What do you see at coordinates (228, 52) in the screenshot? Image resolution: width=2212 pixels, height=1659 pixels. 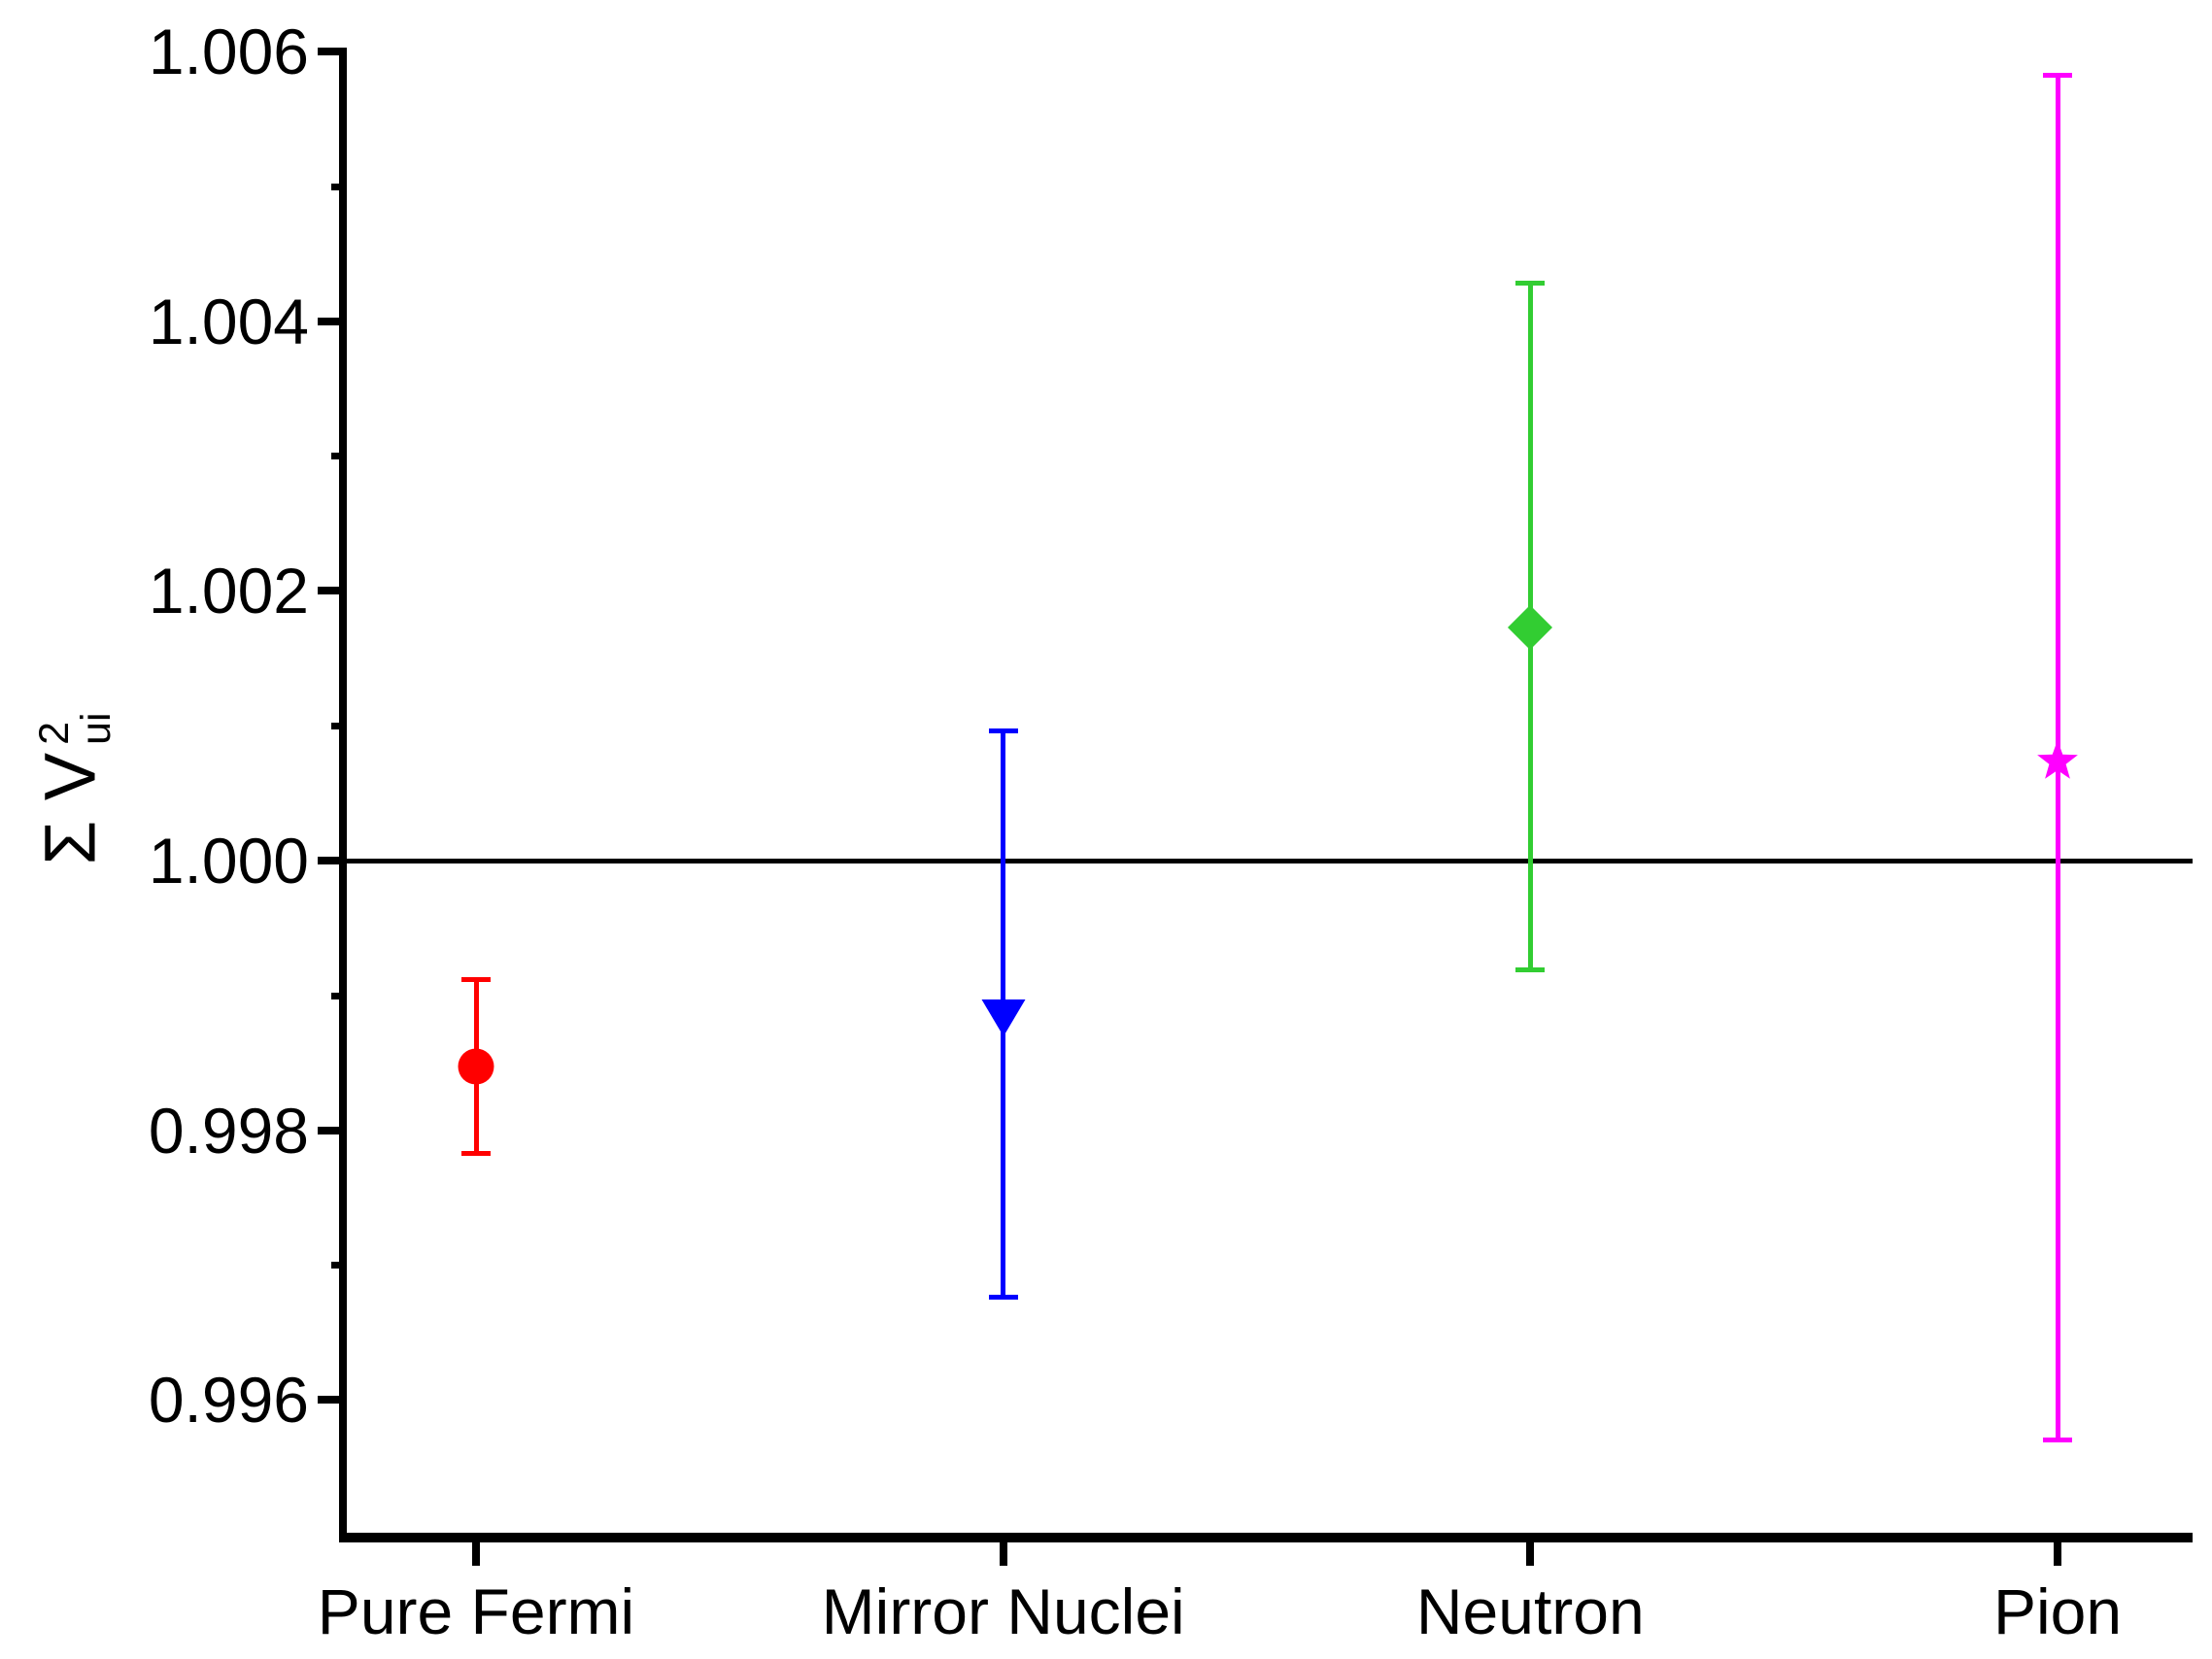 I see `y-tick-label: 1.006` at bounding box center [228, 52].